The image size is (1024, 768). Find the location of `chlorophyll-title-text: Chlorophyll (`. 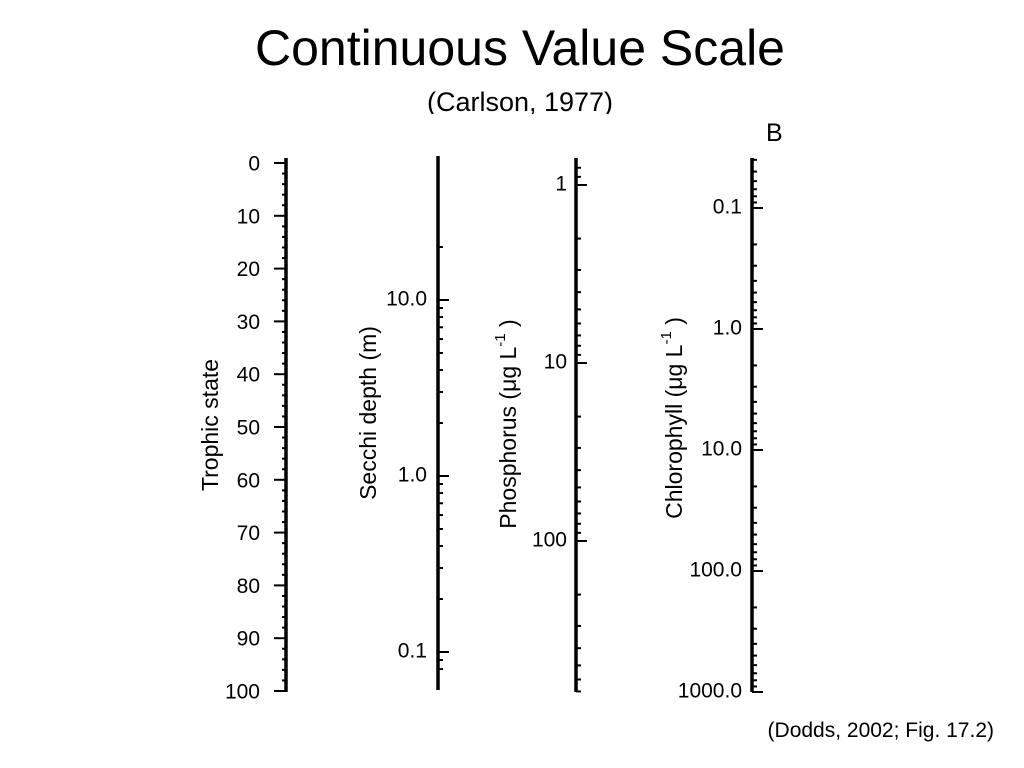

chlorophyll-title-text: Chlorophyll ( is located at coordinates (674, 453).